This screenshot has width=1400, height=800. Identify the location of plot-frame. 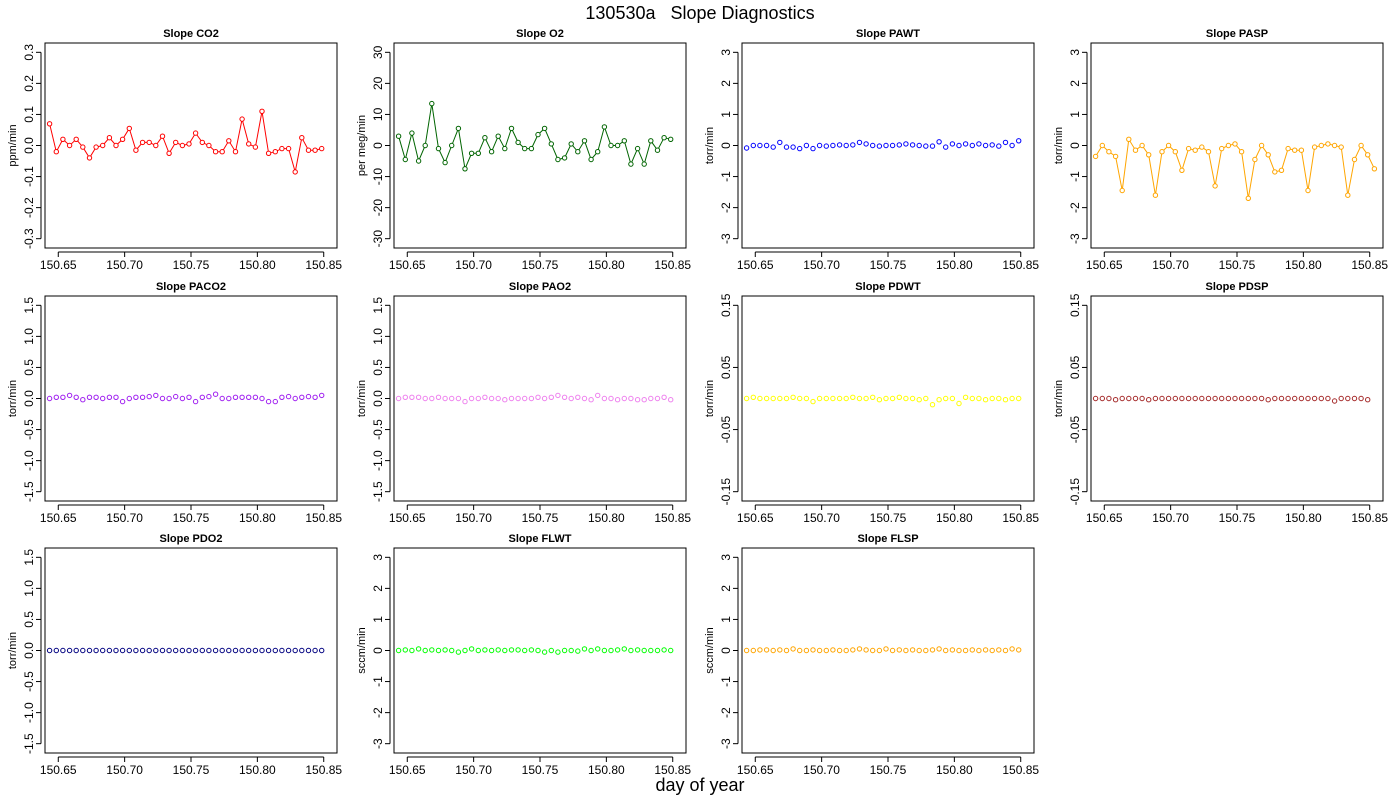
(888, 145).